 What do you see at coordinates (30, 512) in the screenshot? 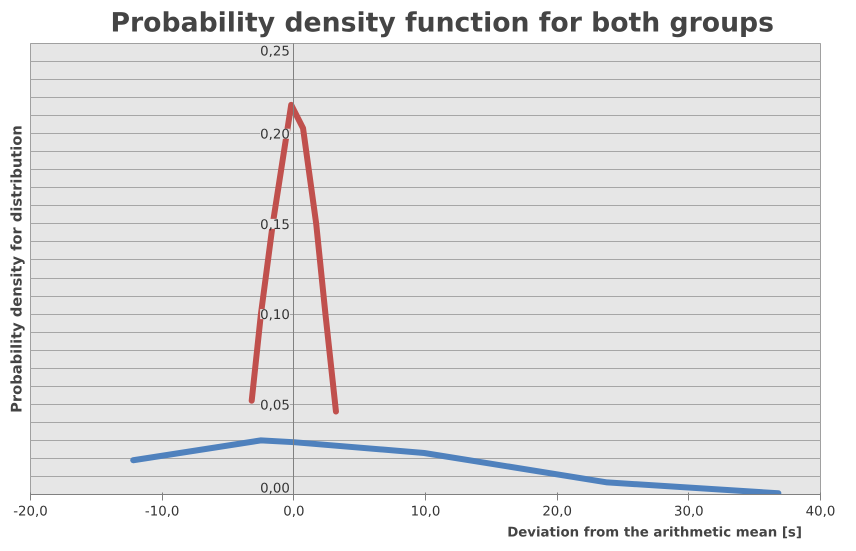
I see `x-tick-label: -20,0` at bounding box center [30, 512].